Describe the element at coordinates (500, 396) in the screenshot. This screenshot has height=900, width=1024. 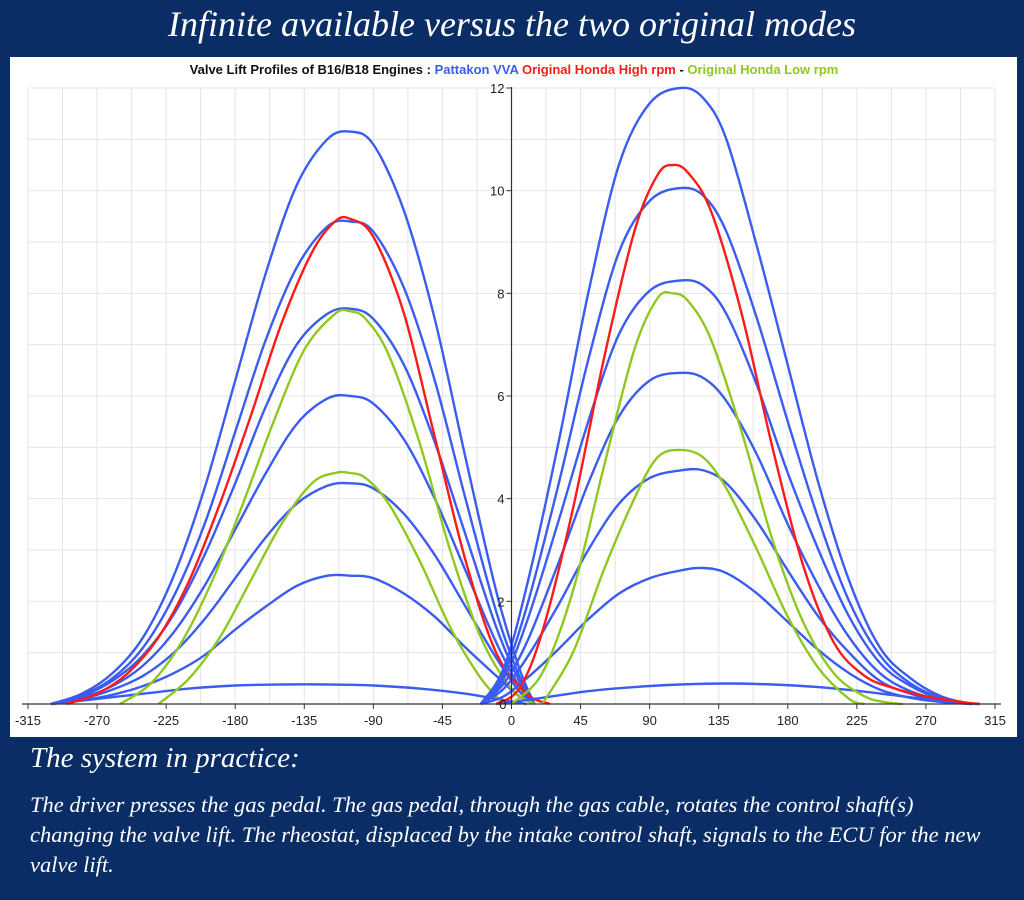
I see `y-tick-label: 6` at that location.